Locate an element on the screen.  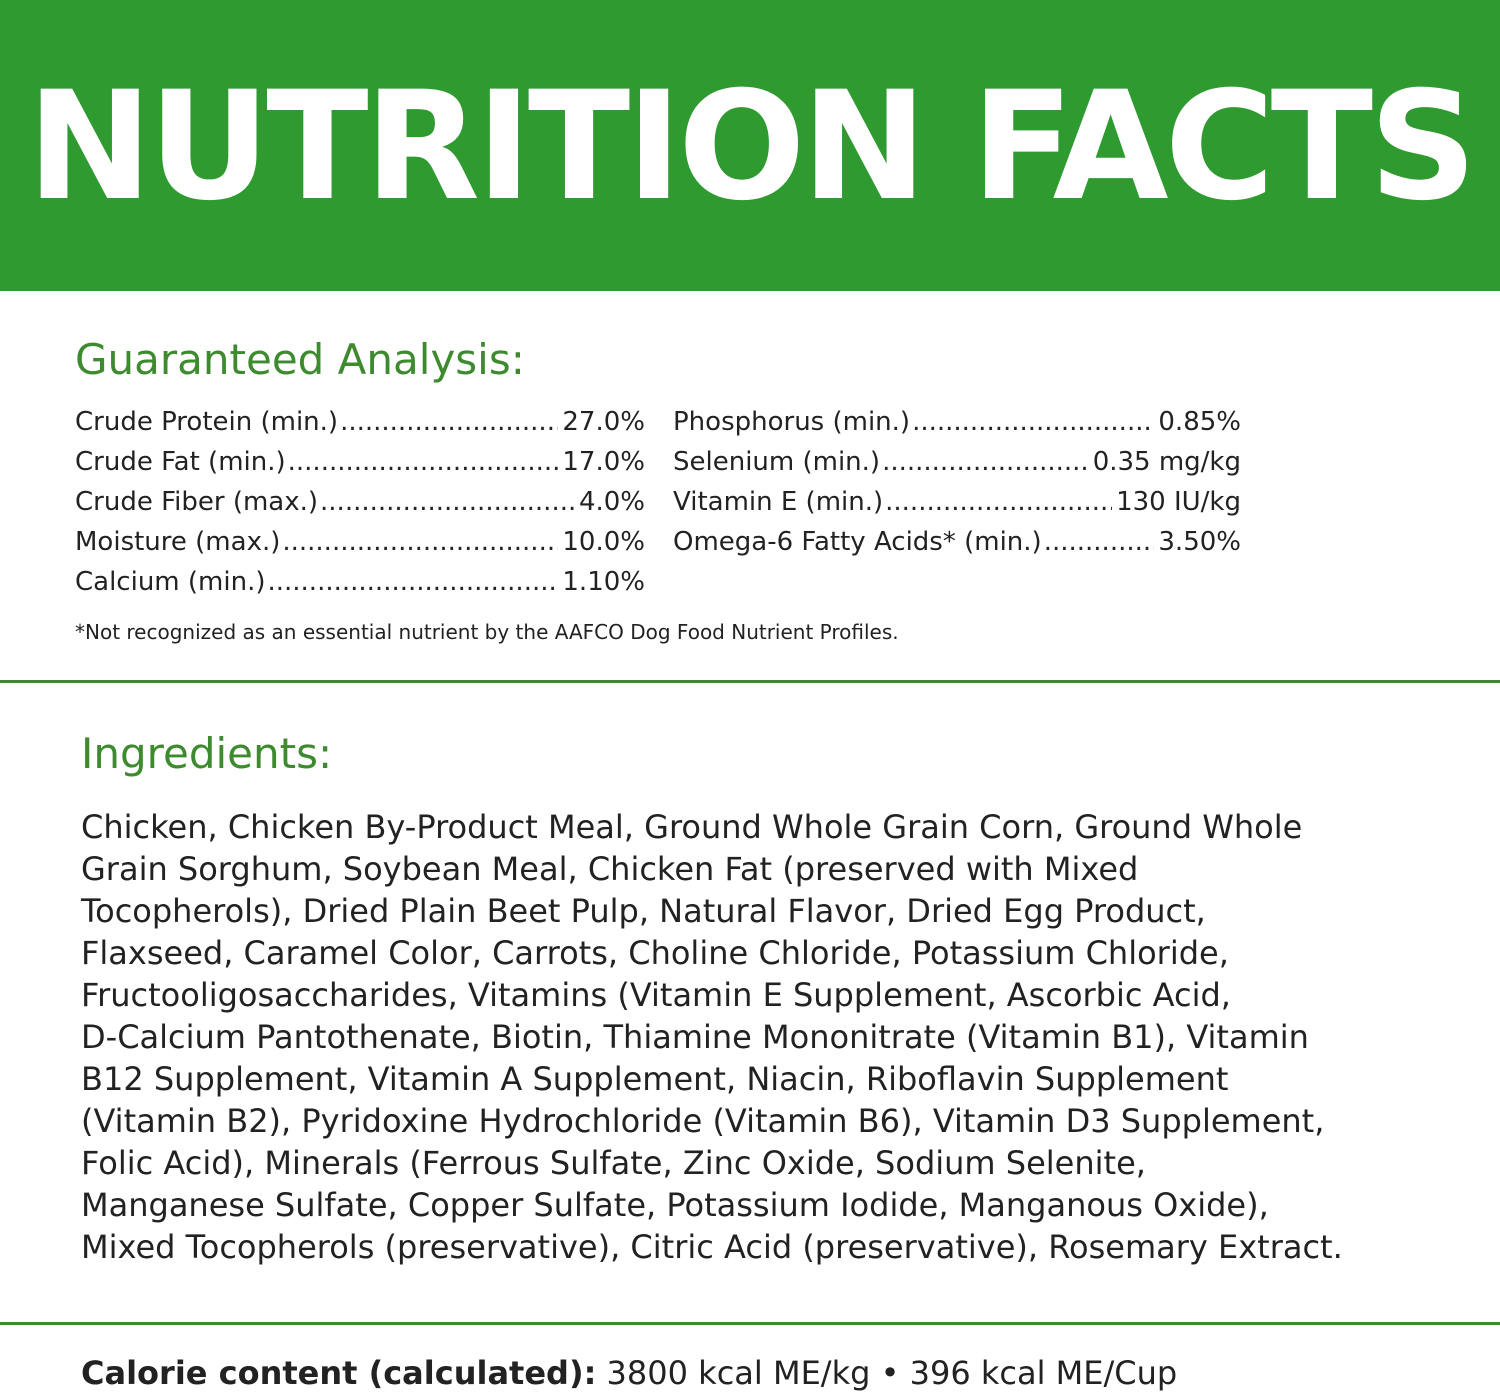
analysis-row: Crude Fat (min.) 17.0% is located at coordinates (360, 462).